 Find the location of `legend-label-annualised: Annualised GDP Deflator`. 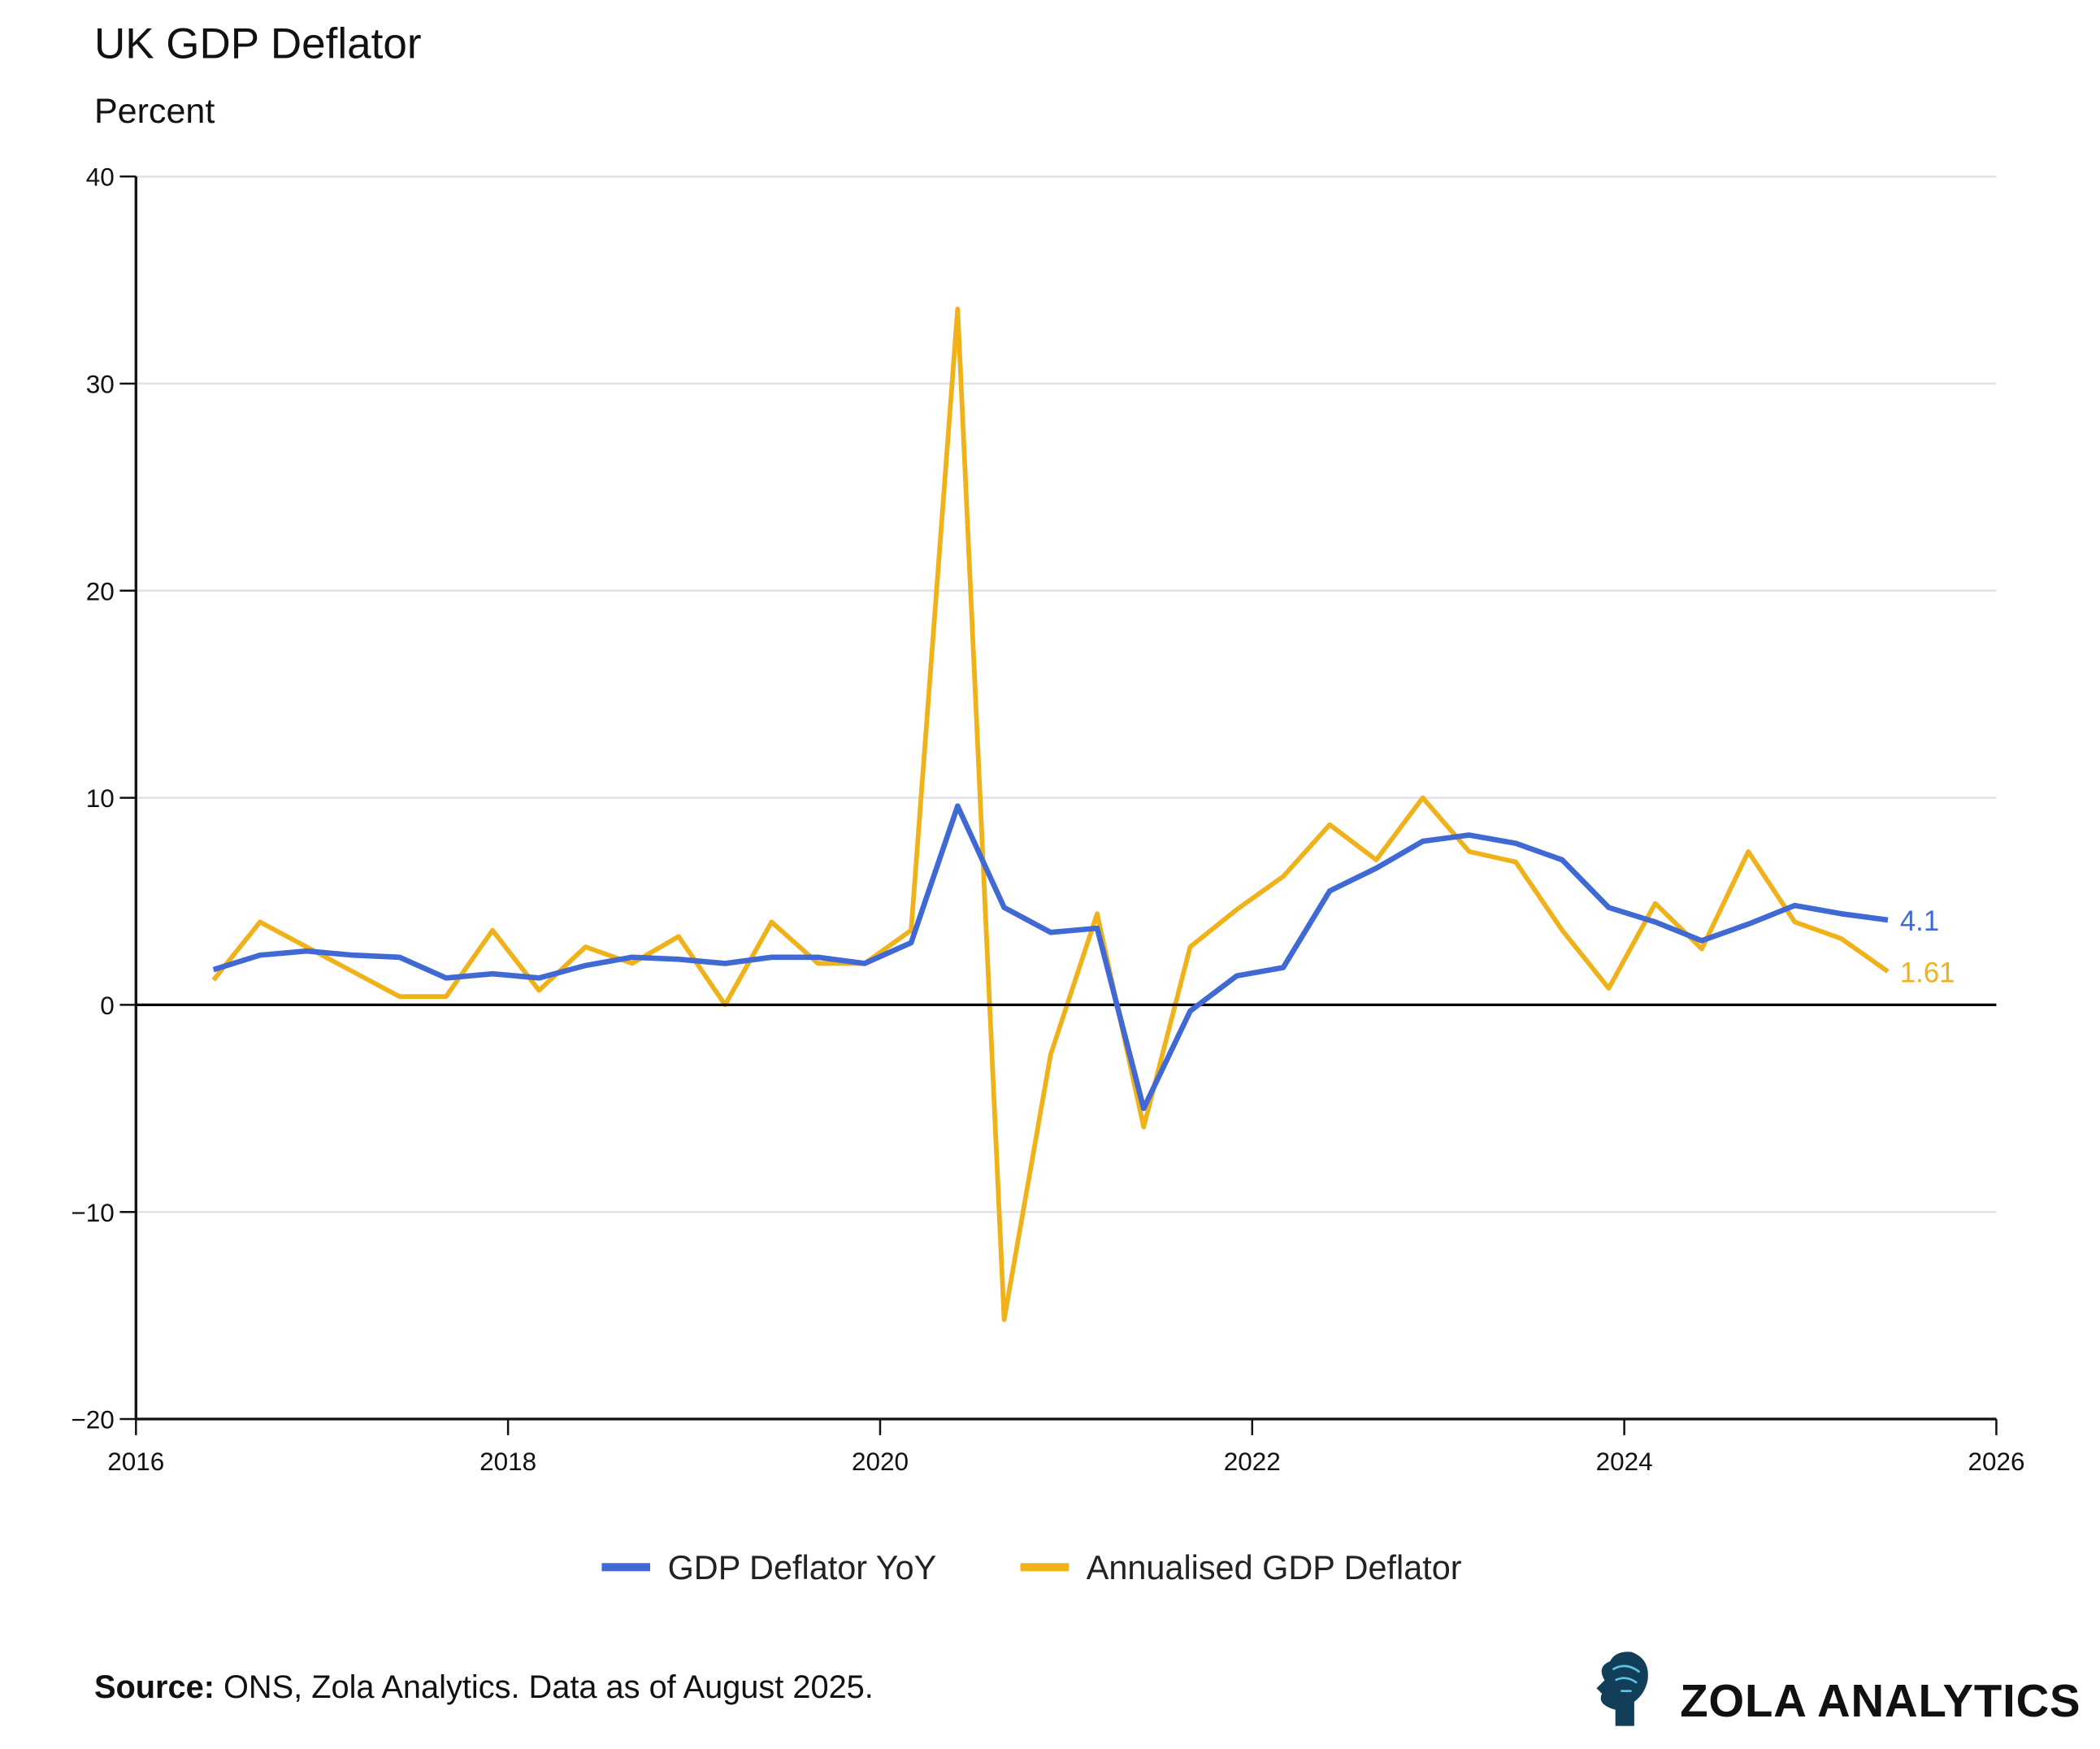

legend-label-annualised: Annualised GDP Deflator is located at coordinates (1274, 1567).